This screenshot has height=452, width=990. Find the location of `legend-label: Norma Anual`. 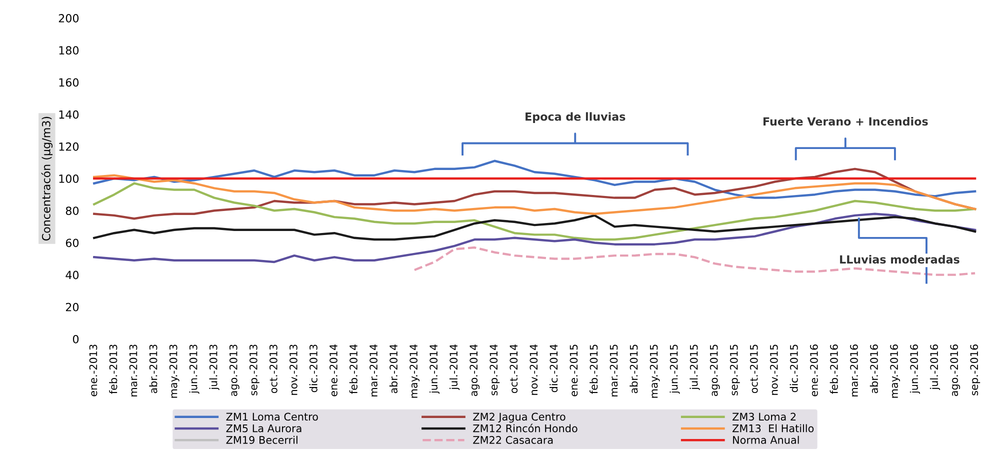

legend-label: Norma Anual is located at coordinates (766, 440).